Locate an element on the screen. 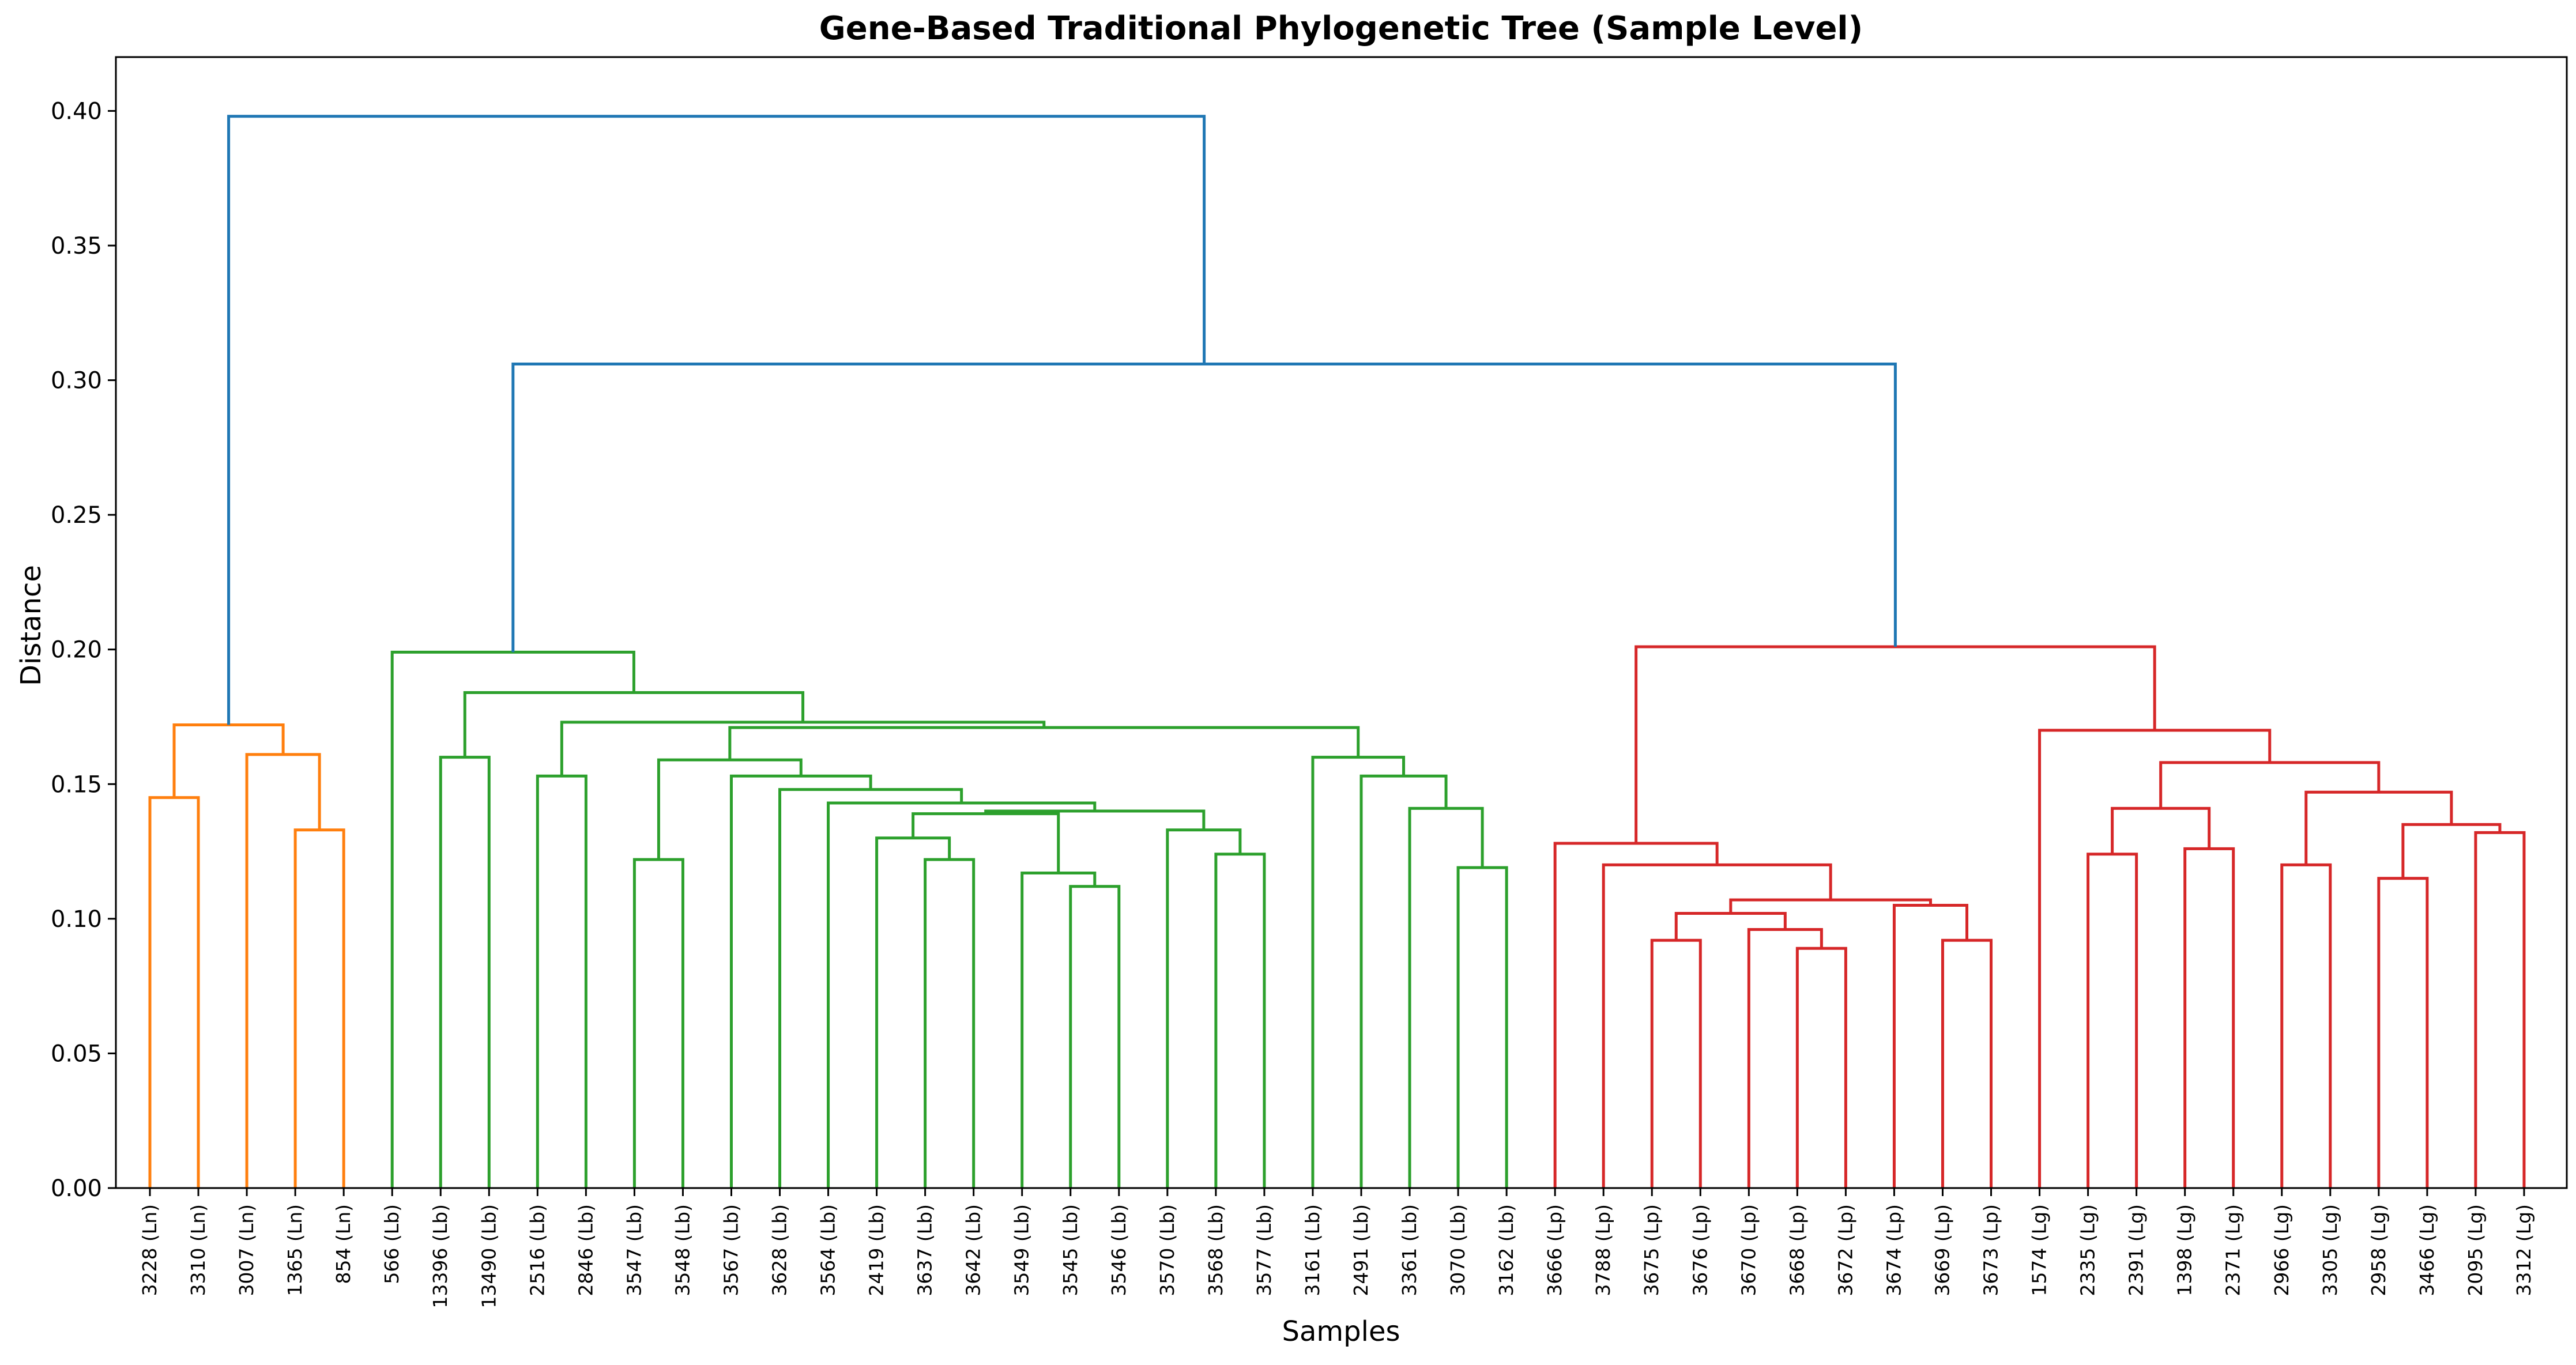  leaf-label-8: 2516 (Lb) is located at coordinates (537, 1250).